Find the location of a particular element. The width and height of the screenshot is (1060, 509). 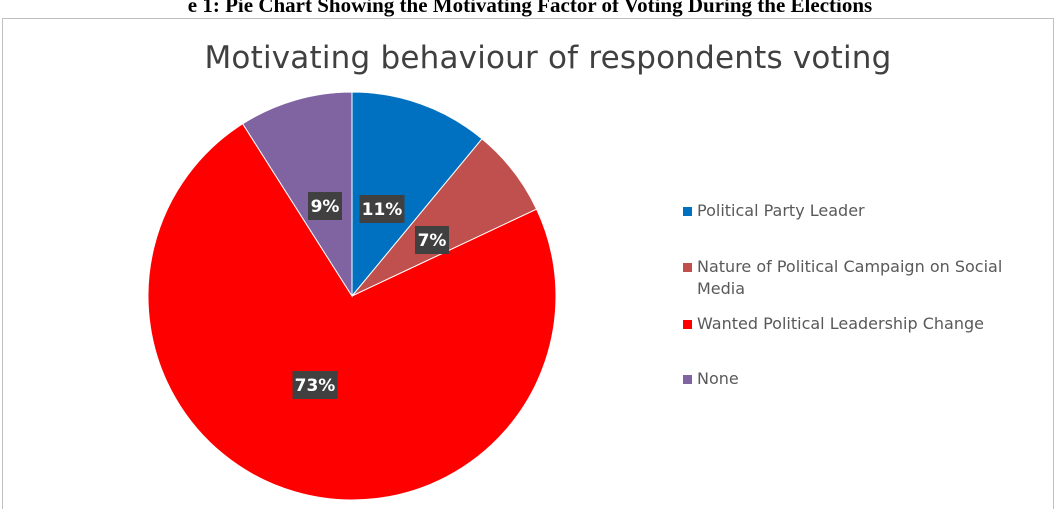

legend-item-none: None is located at coordinates (863, 379).